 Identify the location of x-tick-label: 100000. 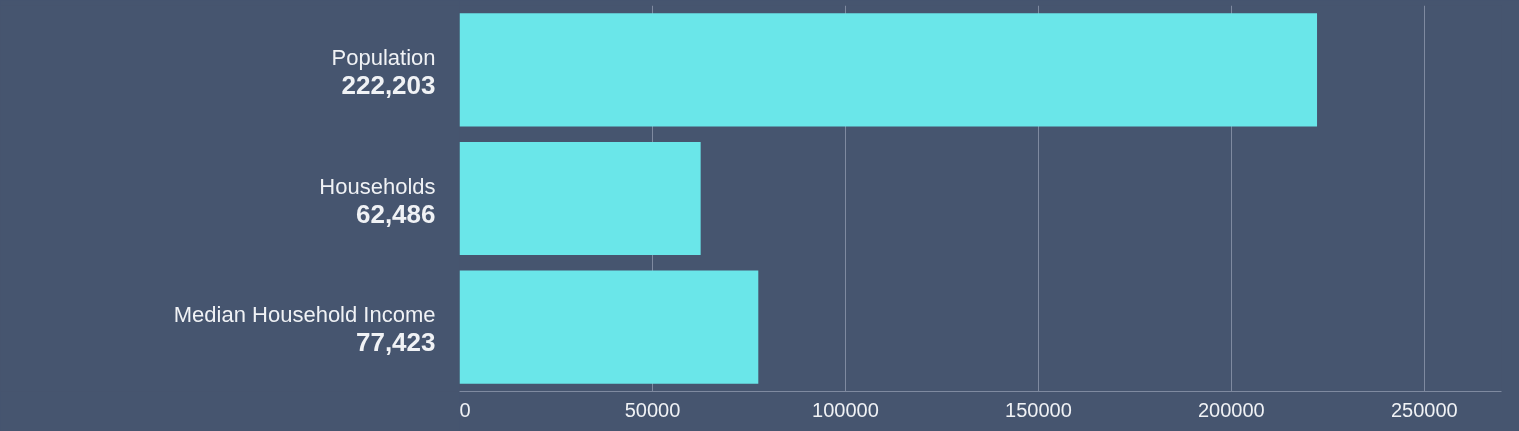
(845, 409).